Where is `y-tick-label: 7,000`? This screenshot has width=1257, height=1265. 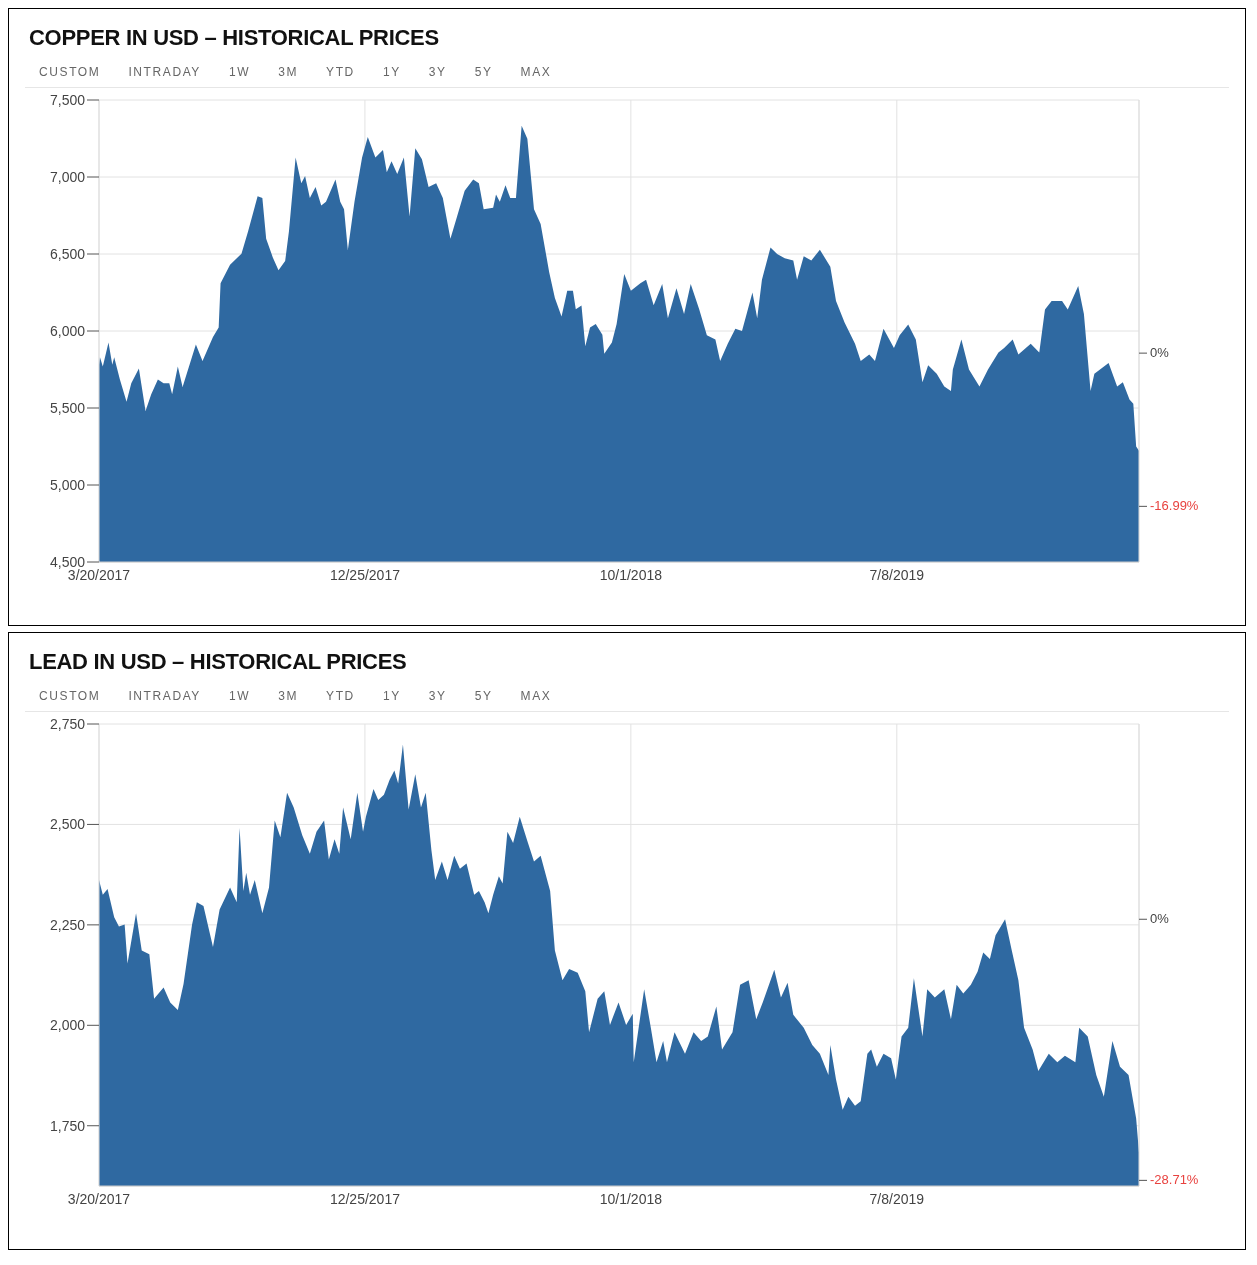 y-tick-label: 7,000 is located at coordinates (67, 176).